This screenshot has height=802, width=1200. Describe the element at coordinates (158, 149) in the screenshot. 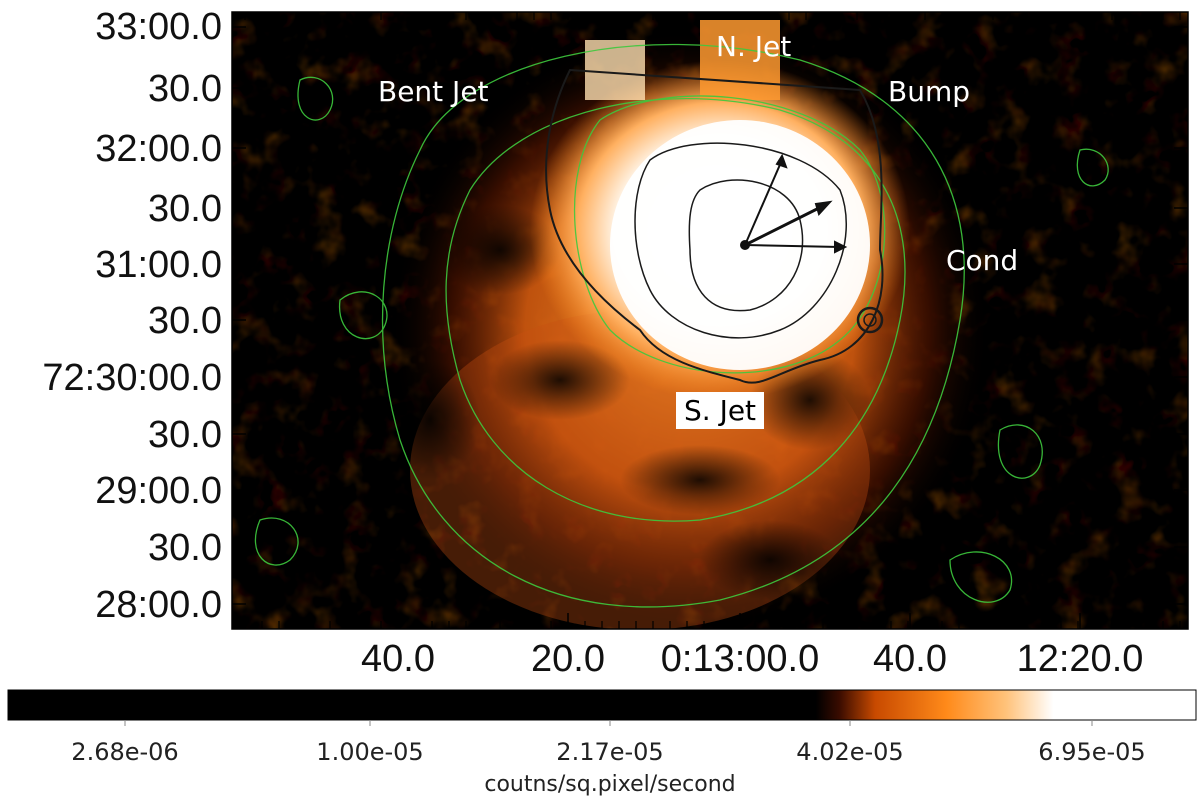

I see `dec-tick-label: 32:00.0` at that location.